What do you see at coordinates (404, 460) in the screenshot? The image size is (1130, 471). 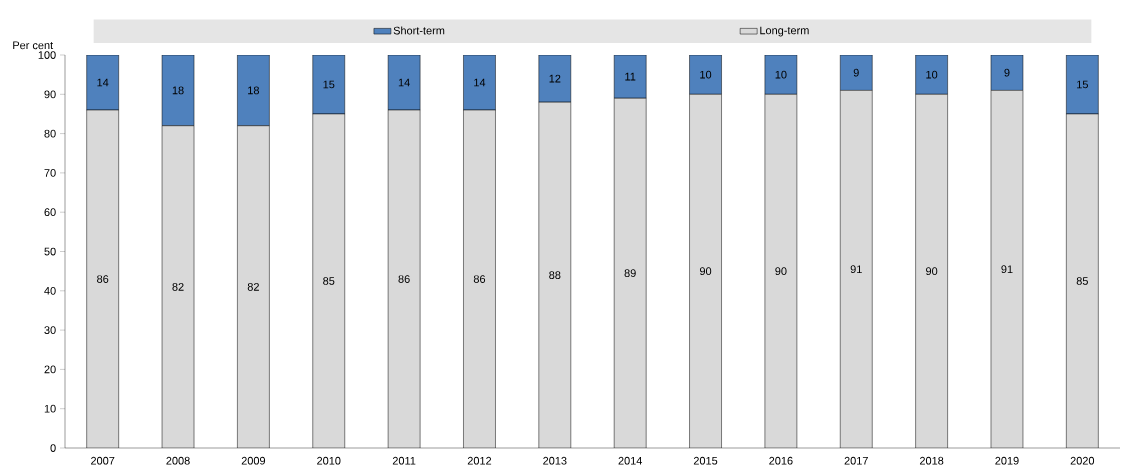 I see `x-tick-label: 2011` at bounding box center [404, 460].